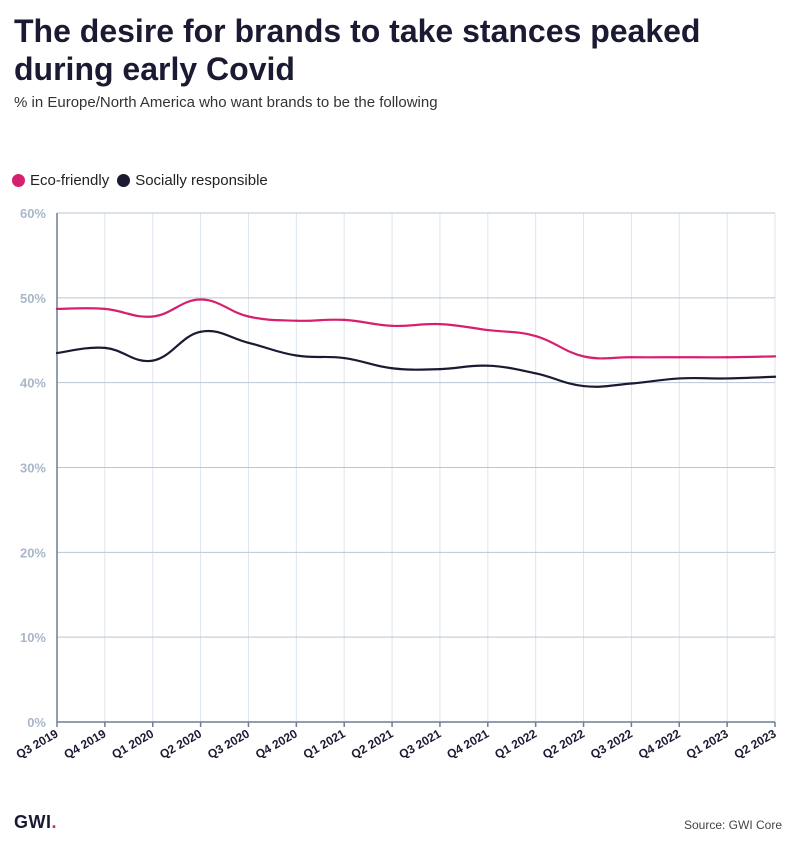 Image resolution: width=796 pixels, height=848 pixels. What do you see at coordinates (132, 743) in the screenshot?
I see `x-tick-label: Q1 2020` at bounding box center [132, 743].